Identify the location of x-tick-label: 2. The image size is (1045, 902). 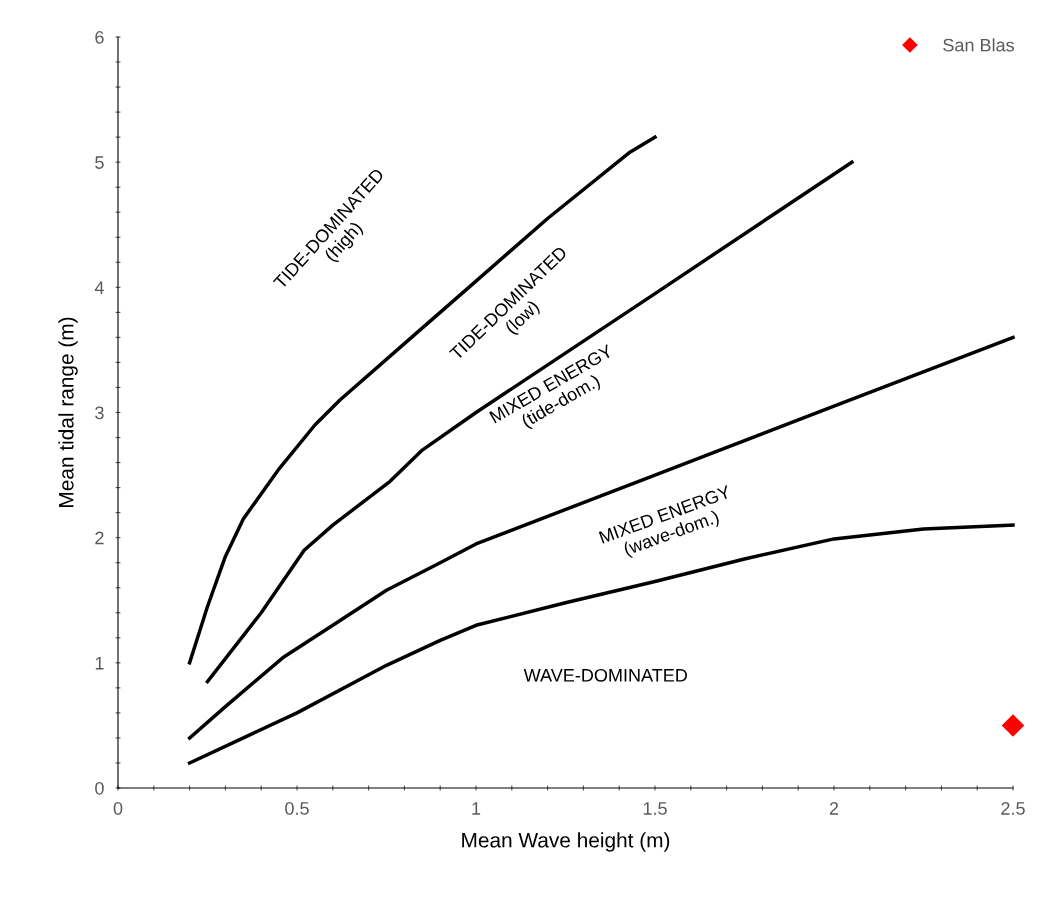
(834, 808).